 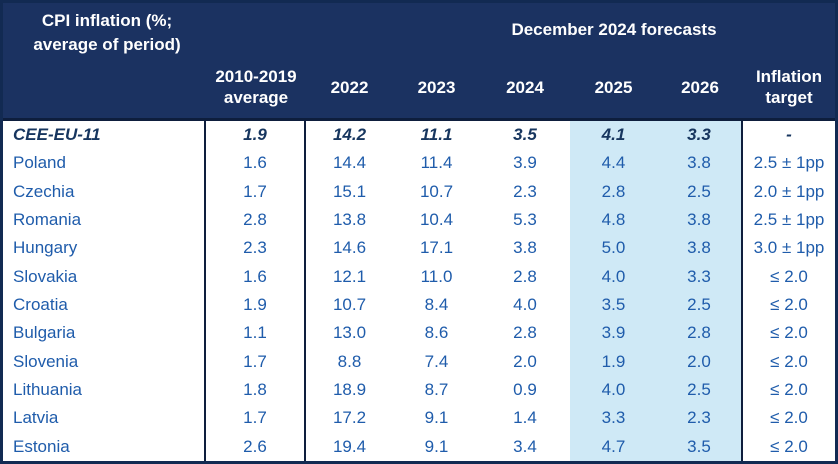 I want to click on value-cell: 2.0, so click(x=525, y=361).